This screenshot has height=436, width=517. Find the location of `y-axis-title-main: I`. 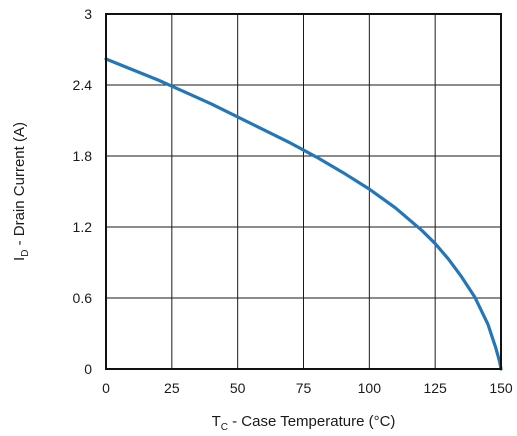

y-axis-title-main: I is located at coordinates (19, 259).